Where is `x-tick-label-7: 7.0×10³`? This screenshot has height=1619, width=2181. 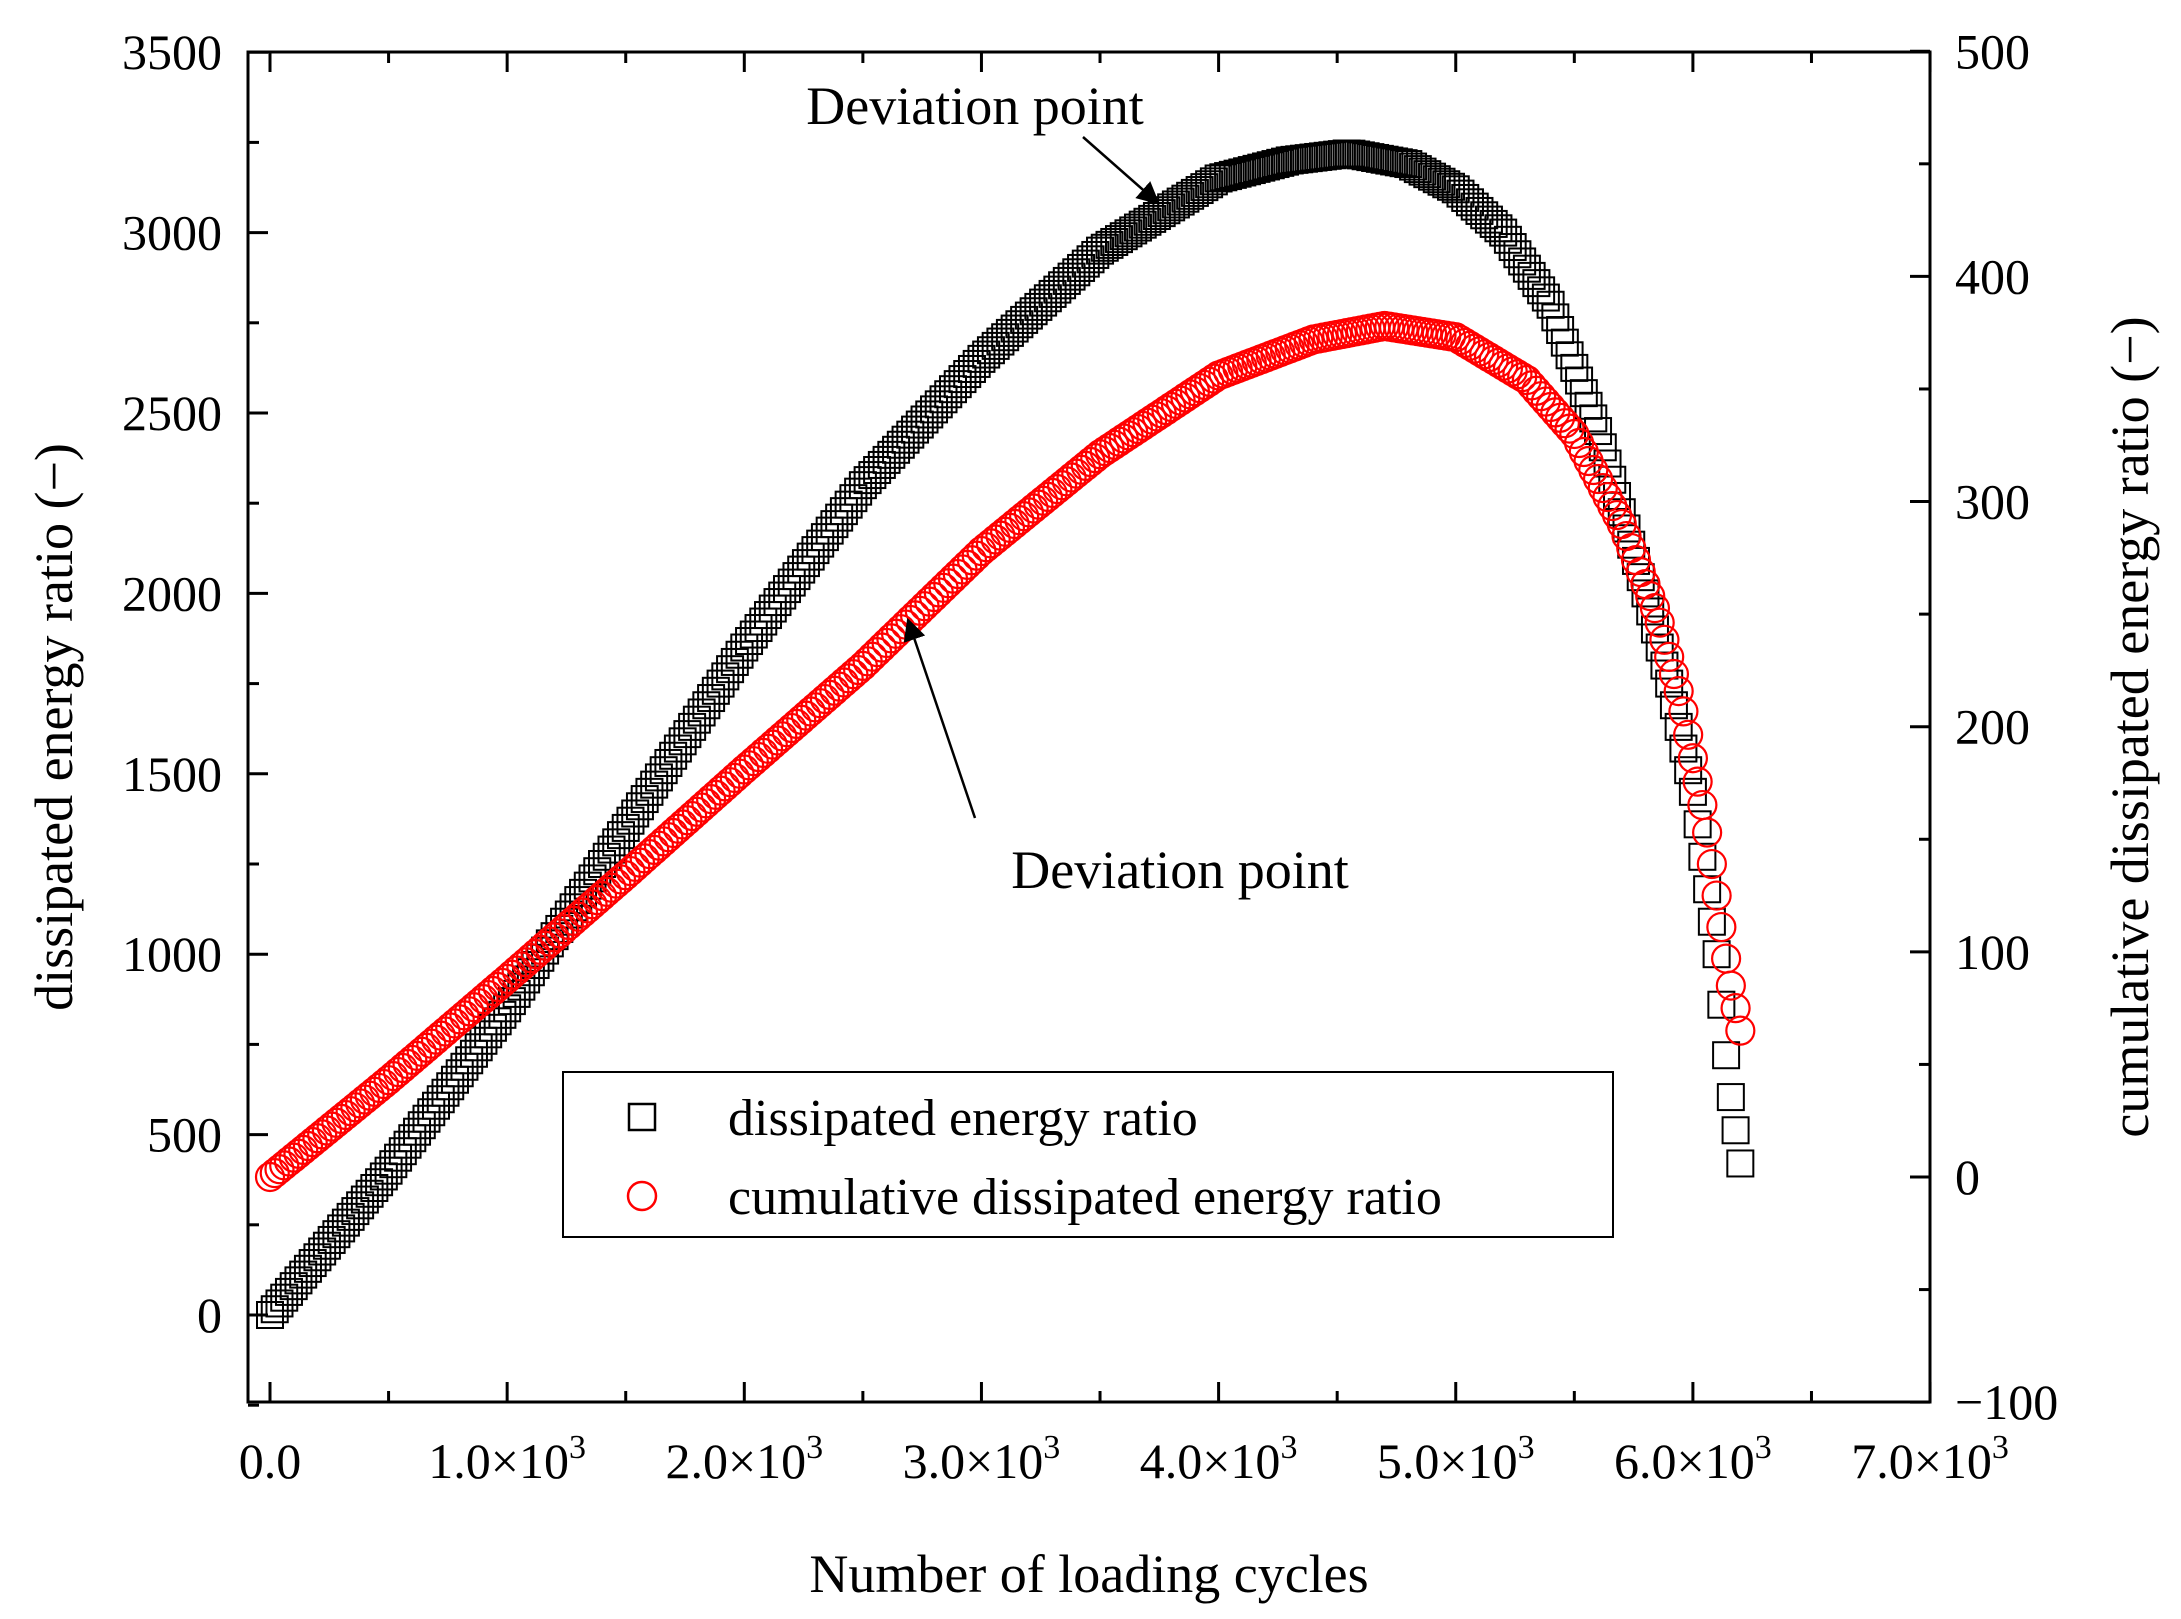
x-tick-label-7: 7.0×10³ is located at coordinates (1930, 1459).